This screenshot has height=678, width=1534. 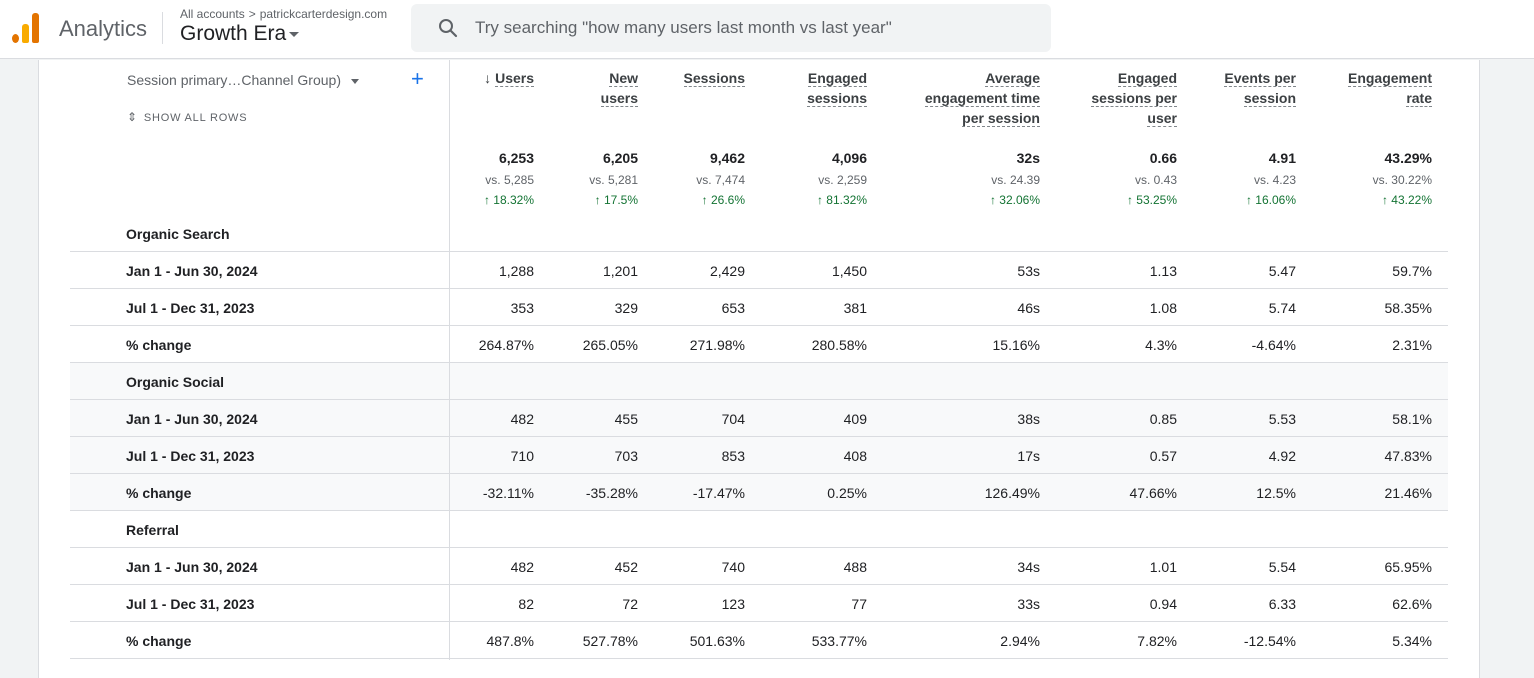 What do you see at coordinates (448, 28) in the screenshot?
I see `search-icon` at bounding box center [448, 28].